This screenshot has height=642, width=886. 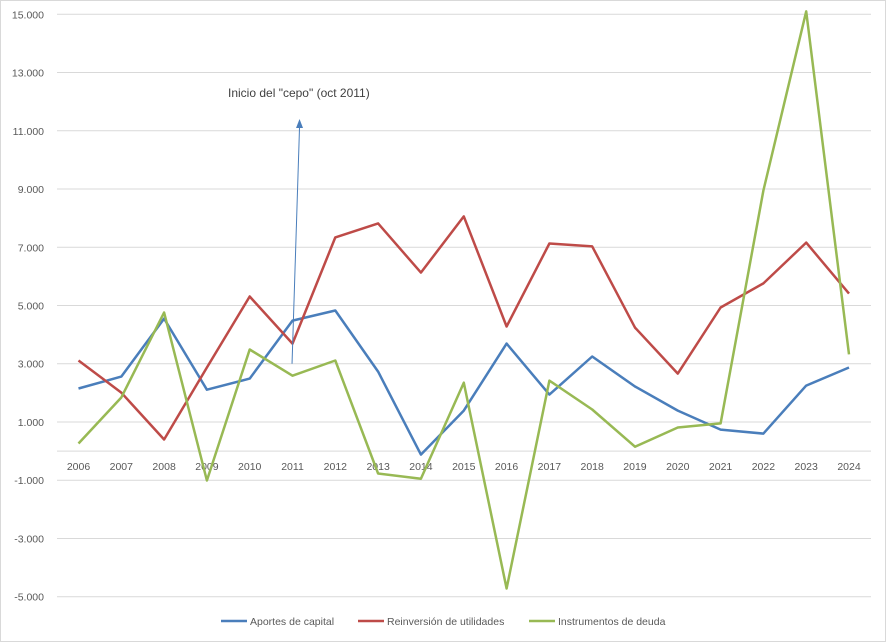 What do you see at coordinates (299, 93) in the screenshot?
I see `annotation-text: Inicio del "cepo" (oct 2011)` at bounding box center [299, 93].